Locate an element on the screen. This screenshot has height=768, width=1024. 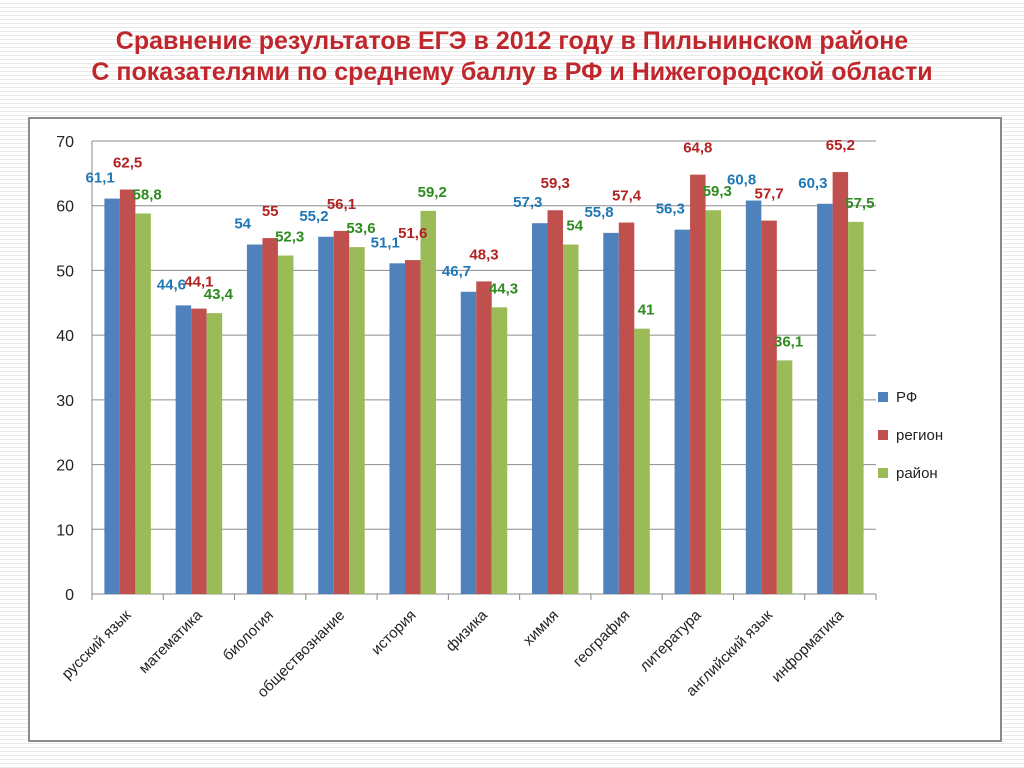
data-label: 61,1 is located at coordinates (100, 178).